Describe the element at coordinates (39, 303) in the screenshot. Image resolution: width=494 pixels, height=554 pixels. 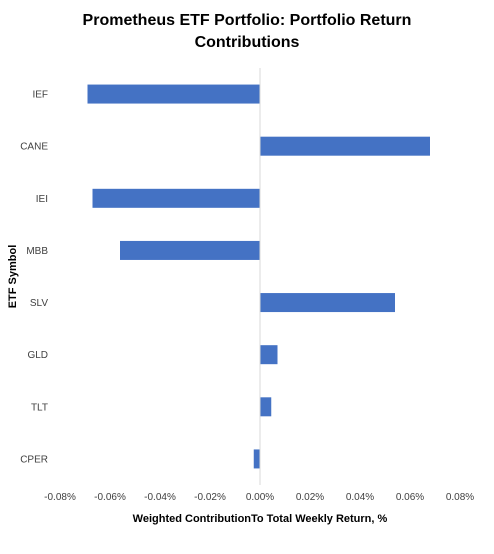
I see `category-label-slv: SLV` at that location.